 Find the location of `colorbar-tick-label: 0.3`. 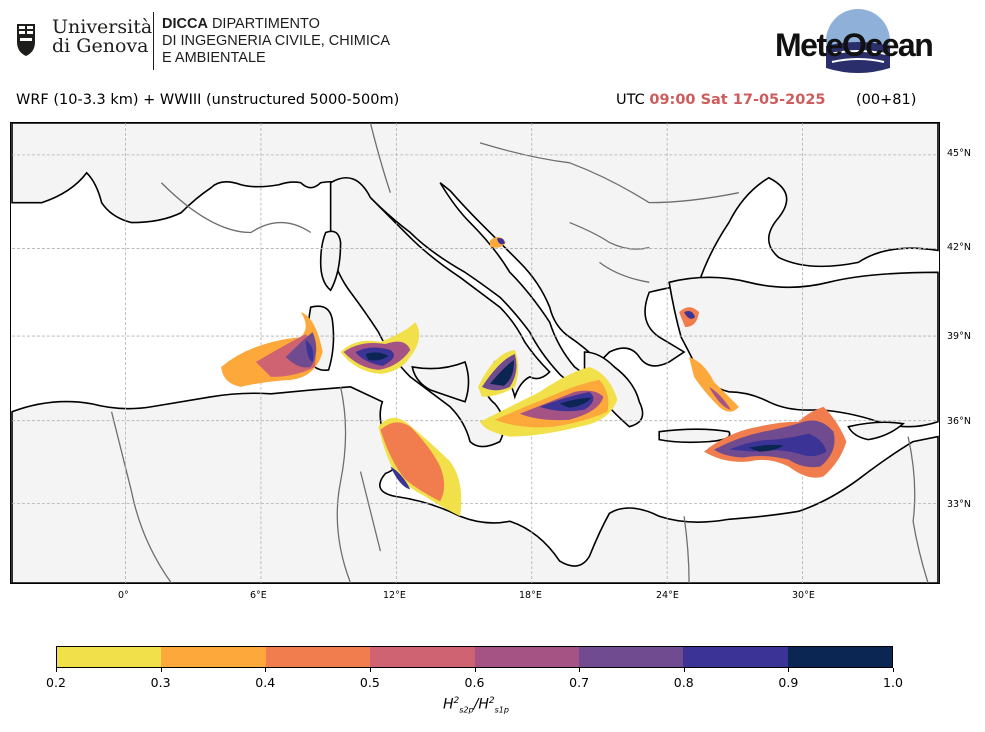

colorbar-tick-label: 0.3 is located at coordinates (160, 682).